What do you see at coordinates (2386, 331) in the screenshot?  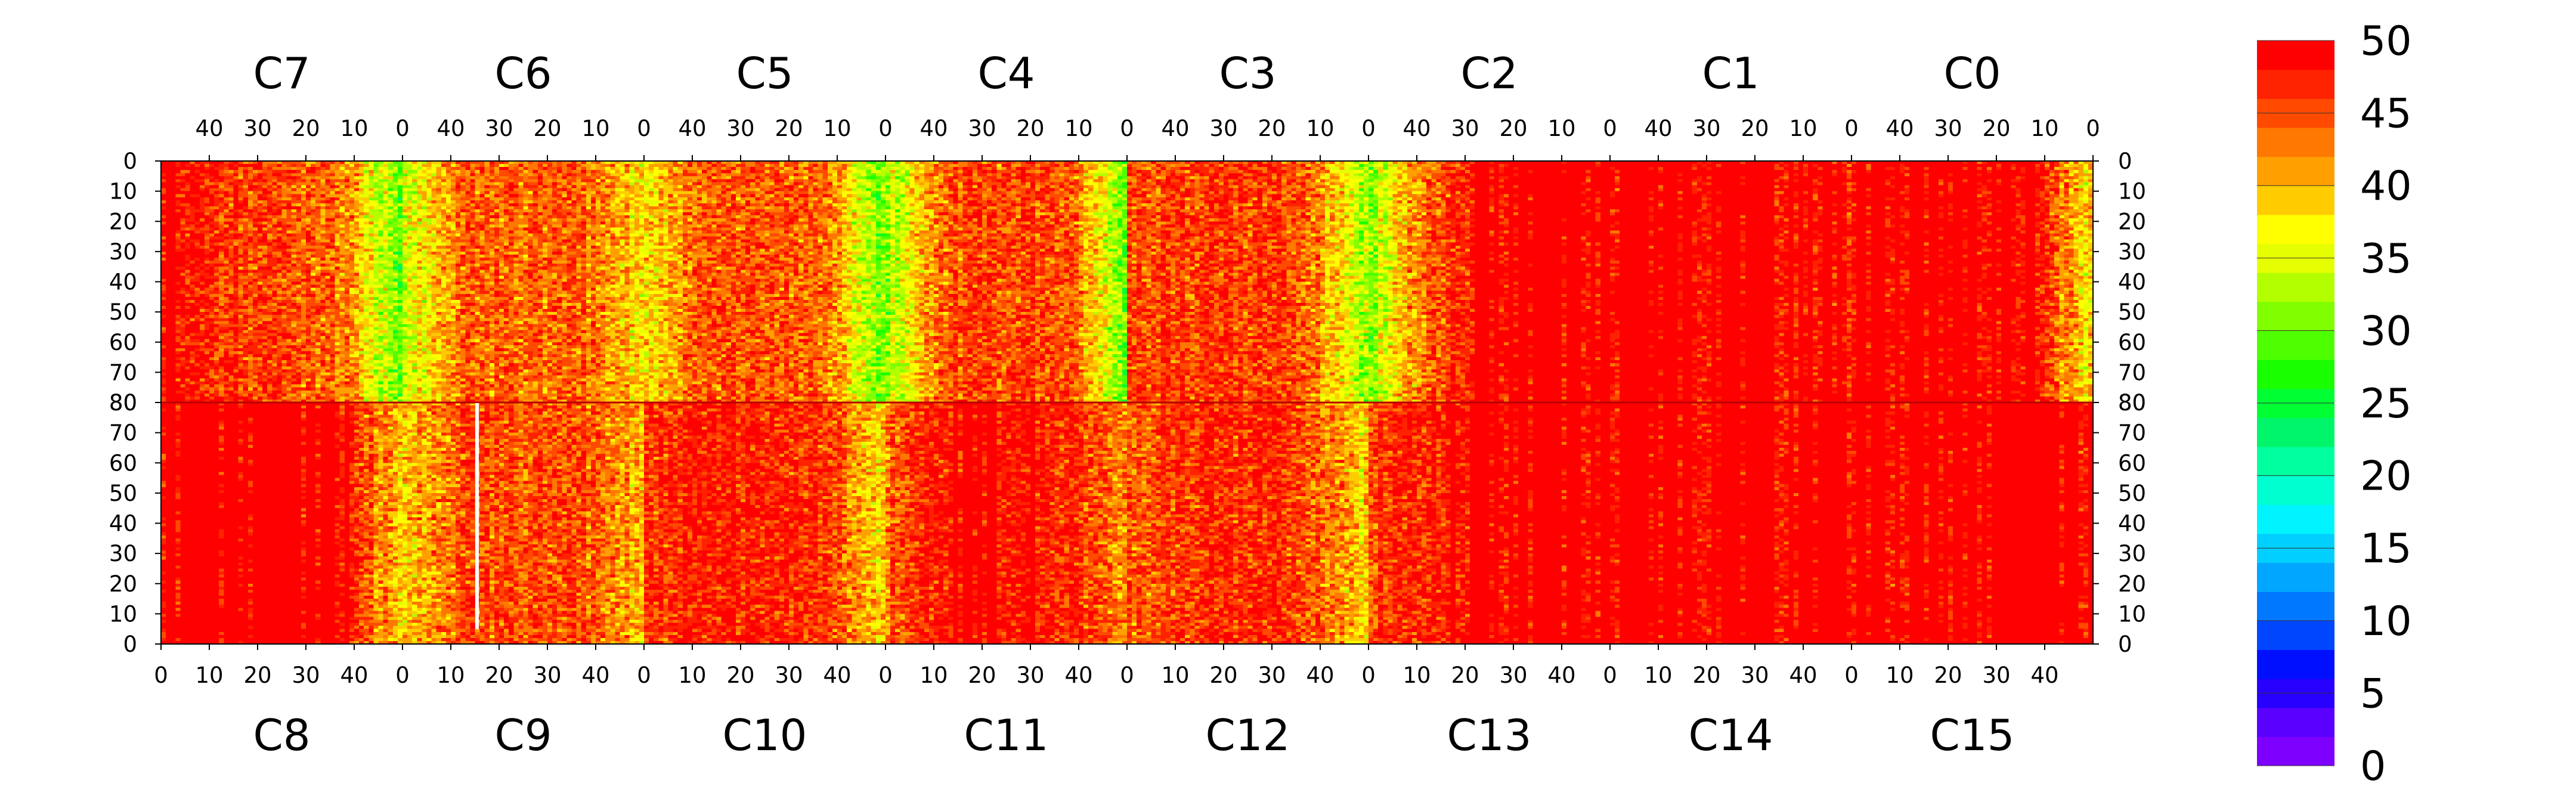 I see `colorbar-tick-label: 30` at bounding box center [2386, 331].